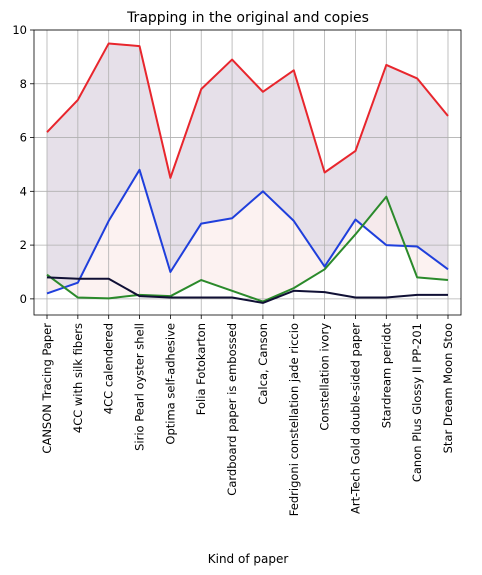 Image resolution: width=482 pixels, height=575 pixels. What do you see at coordinates (23, 299) in the screenshot?
I see `y-tick-label: 0` at bounding box center [23, 299].